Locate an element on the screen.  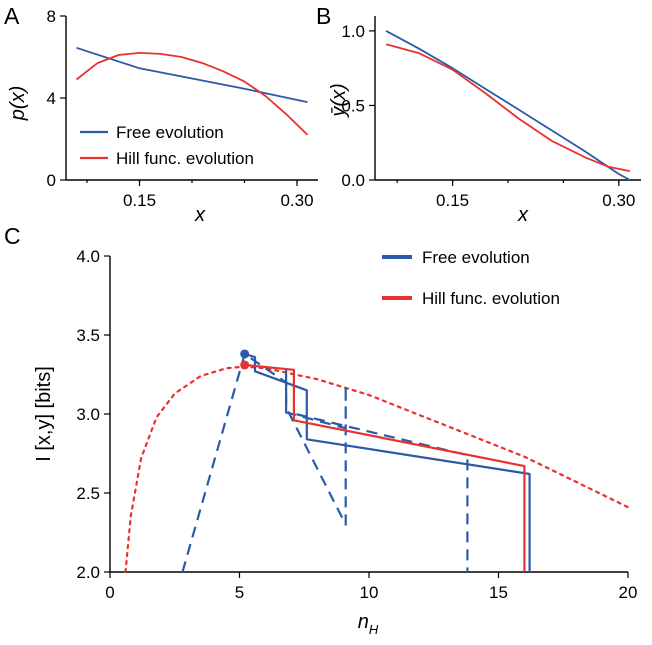
panel-c-xlabel: nH is located at coordinates (368, 624).